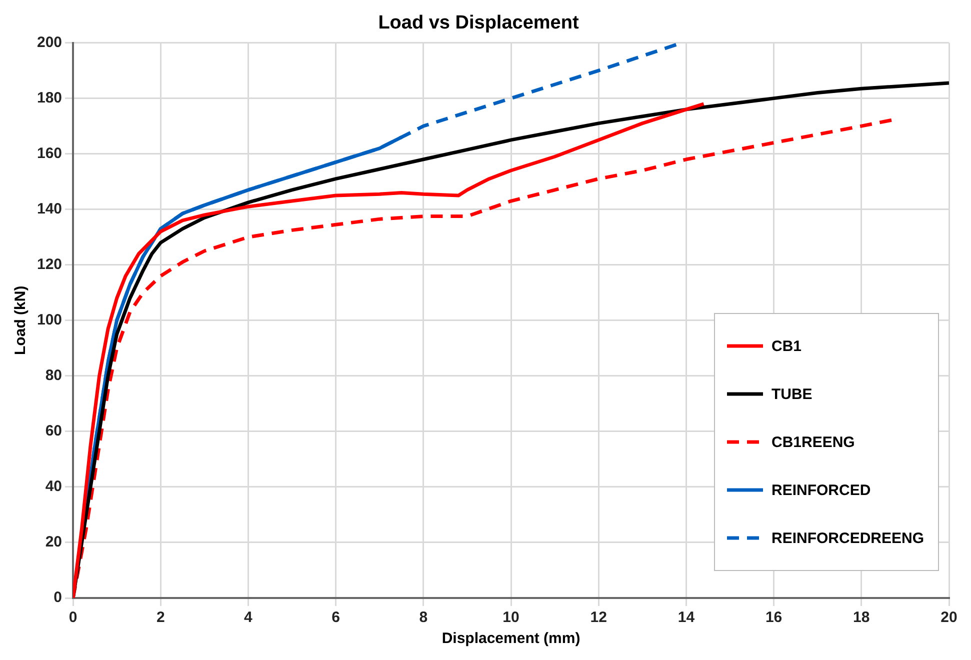  What do you see at coordinates (821, 490) in the screenshot?
I see `legend-label: REINFORCED` at bounding box center [821, 490].